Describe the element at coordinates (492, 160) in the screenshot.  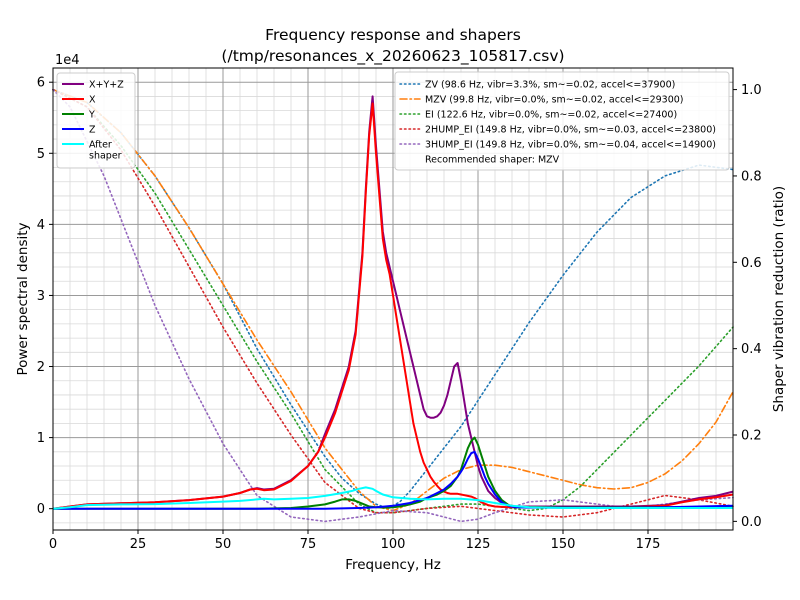
I see `recommended-shaper-label: Recommended shaper: MZV` at that location.